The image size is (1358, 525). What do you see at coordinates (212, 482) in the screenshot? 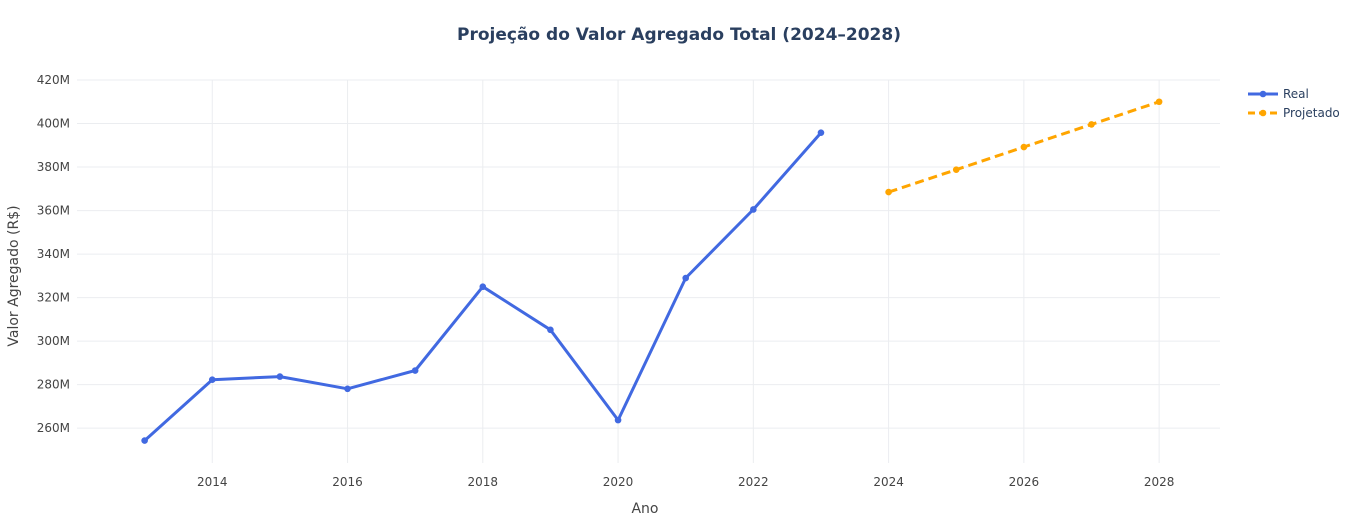
I see `x-tick-label: 2014` at bounding box center [212, 482].